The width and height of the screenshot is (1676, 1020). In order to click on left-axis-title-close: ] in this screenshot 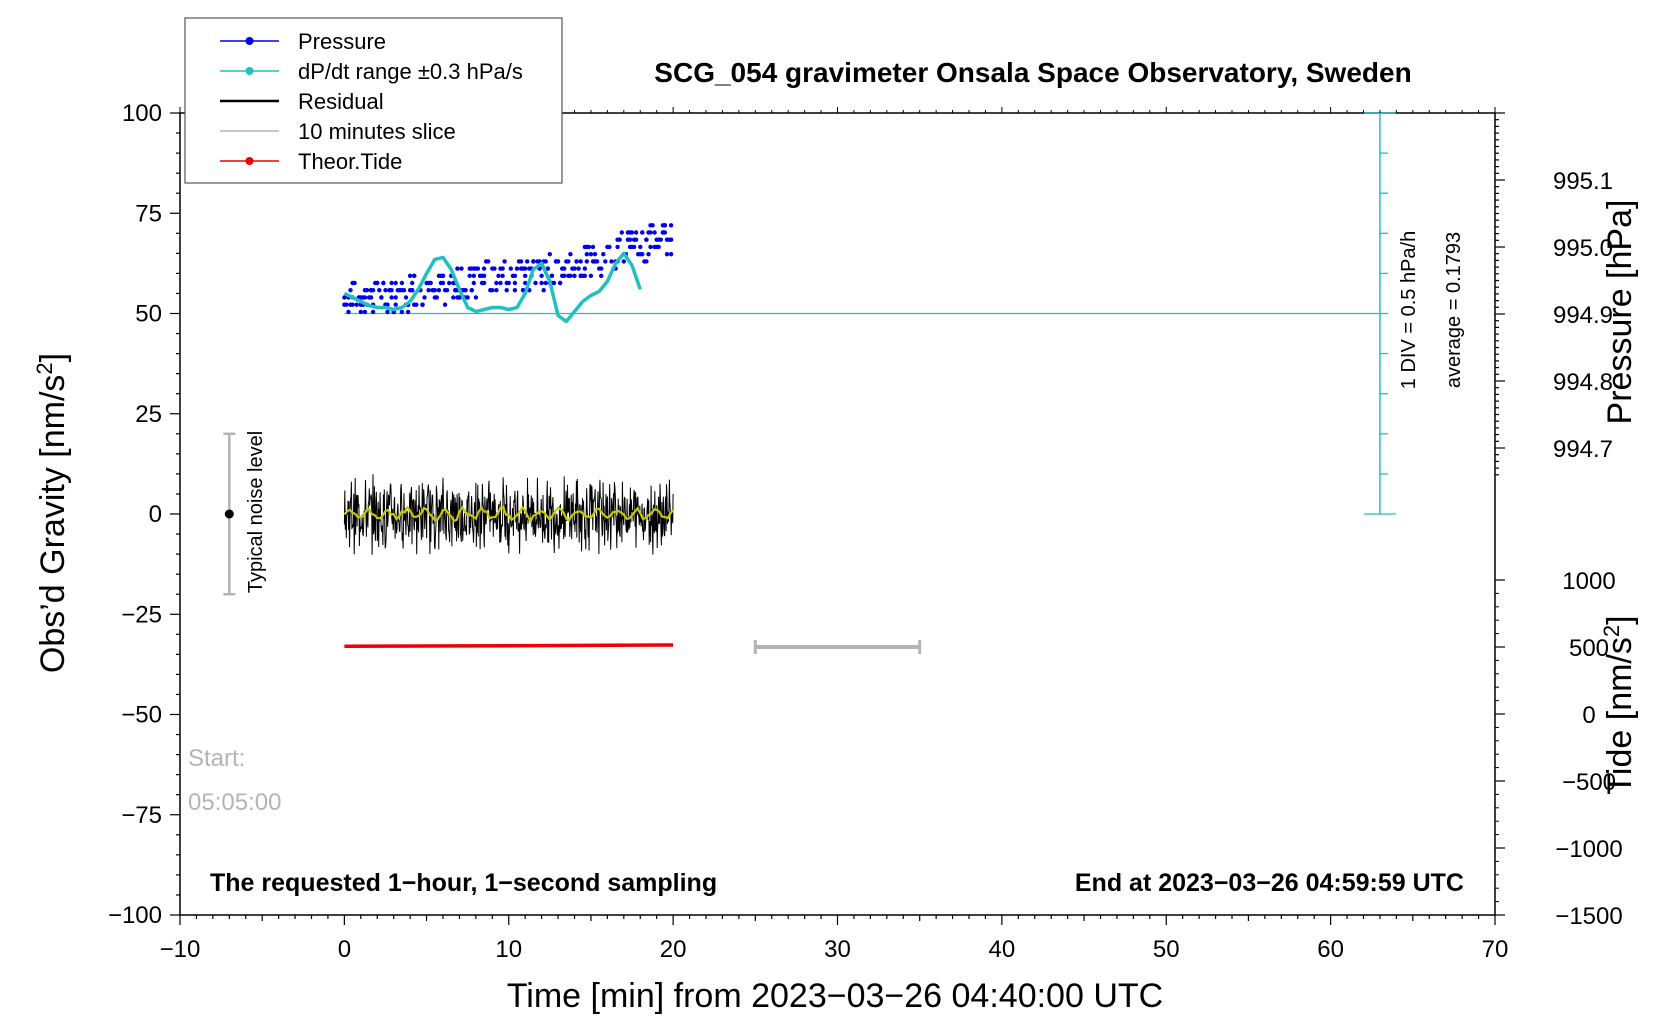, I will do `click(53, 357)`.